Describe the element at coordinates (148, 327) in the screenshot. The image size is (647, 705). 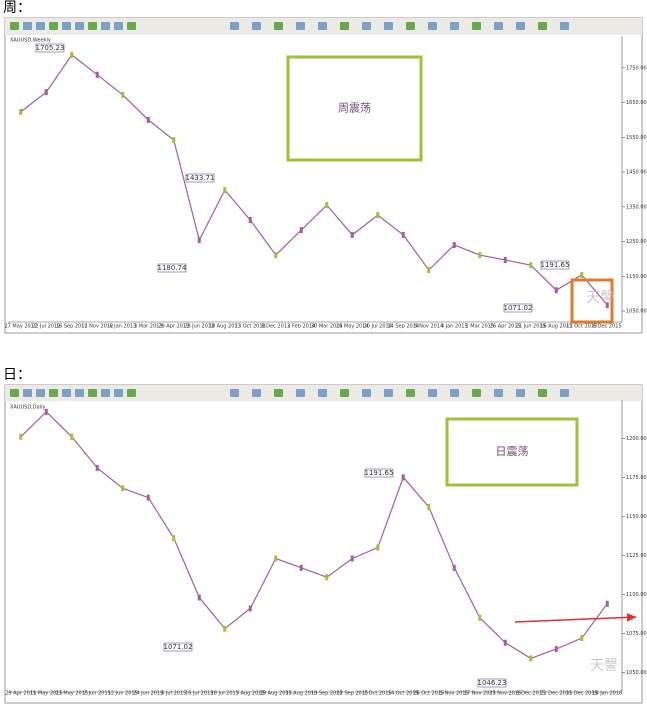
I see `x-tick-label: 3 Mar 2013` at that location.